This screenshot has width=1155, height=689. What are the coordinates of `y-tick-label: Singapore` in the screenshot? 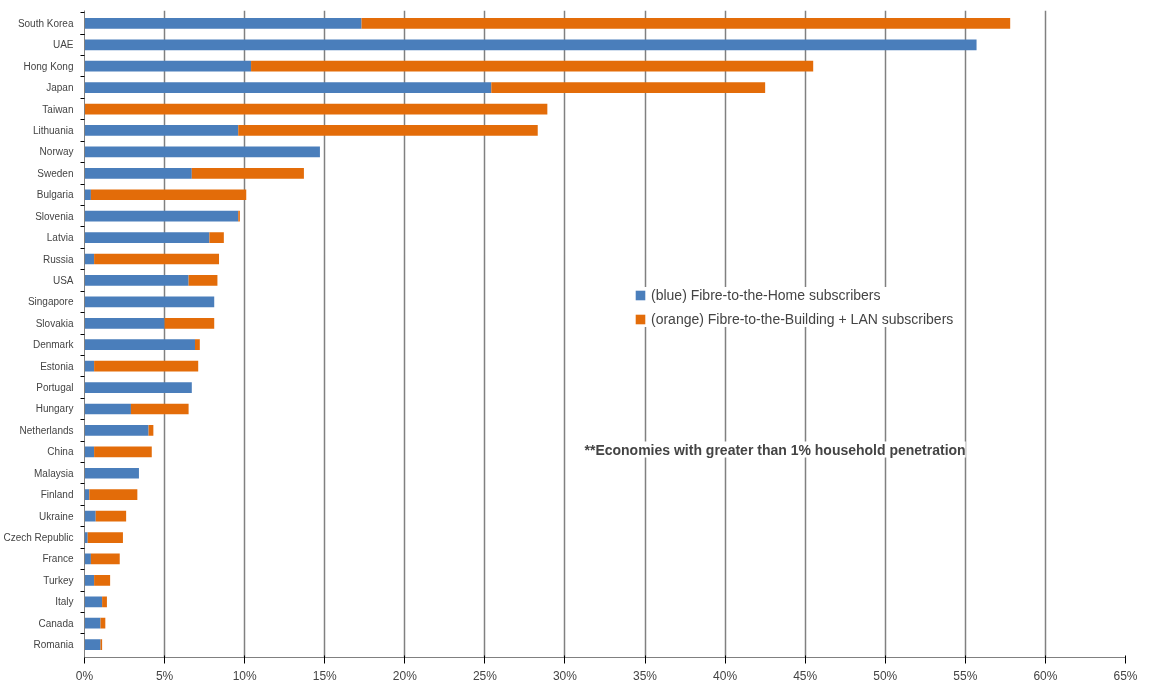 It's located at (50, 302).